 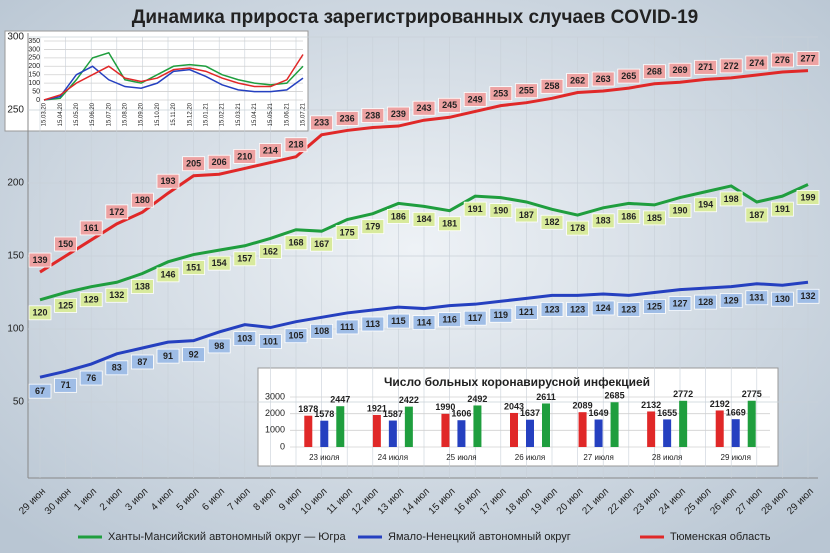 I want to click on data-label: 210, so click(x=244, y=156).